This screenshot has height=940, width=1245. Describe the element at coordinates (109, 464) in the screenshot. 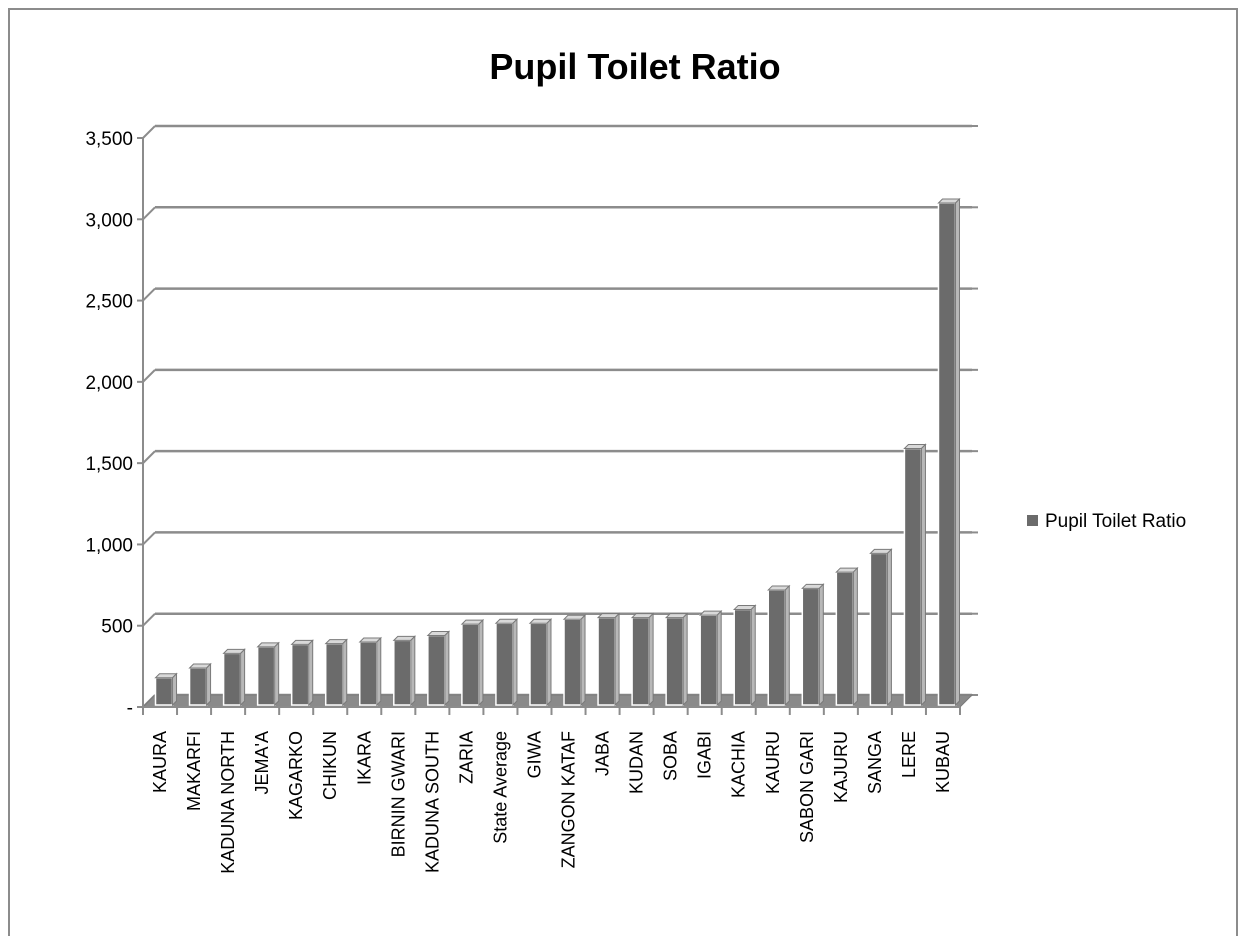

I see `y-tick-label: 1,500` at that location.